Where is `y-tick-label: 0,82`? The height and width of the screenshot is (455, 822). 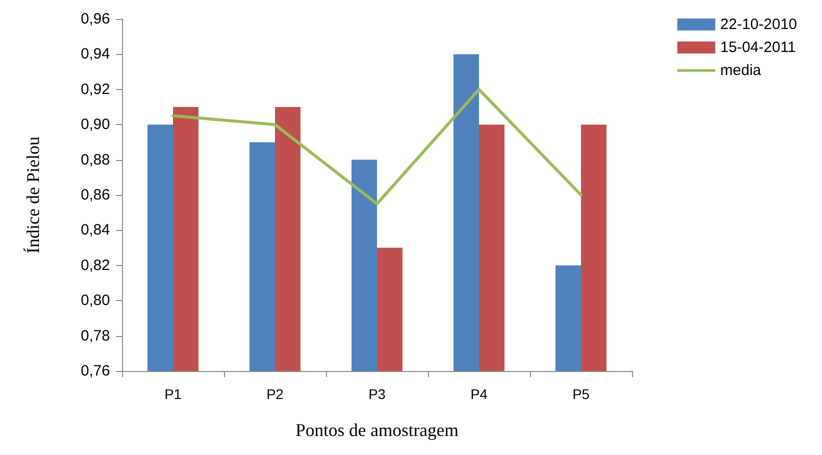
y-tick-label: 0,82 is located at coordinates (95, 265).